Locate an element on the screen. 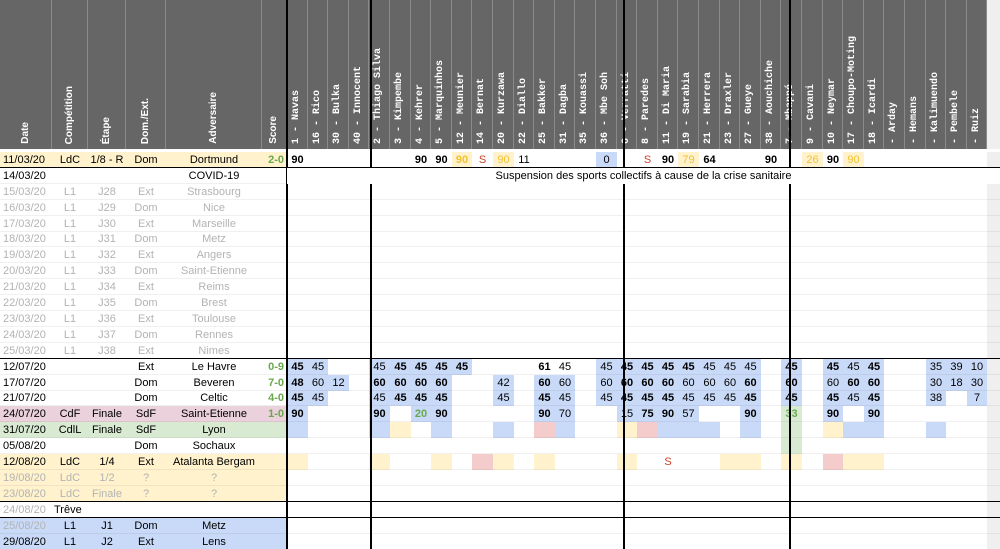 This screenshot has height=549, width=1000. col-header-5: Score is located at coordinates (274, 74).